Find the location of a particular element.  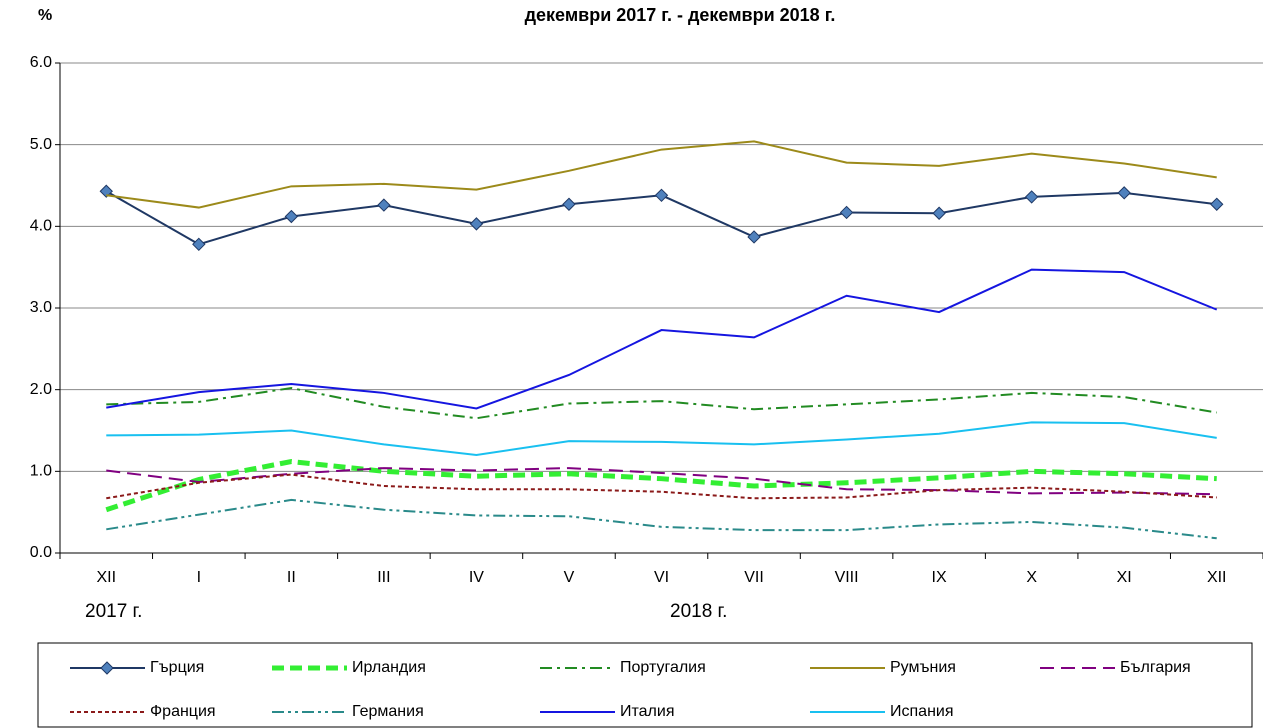

x-tick-label: VIII is located at coordinates (847, 577).